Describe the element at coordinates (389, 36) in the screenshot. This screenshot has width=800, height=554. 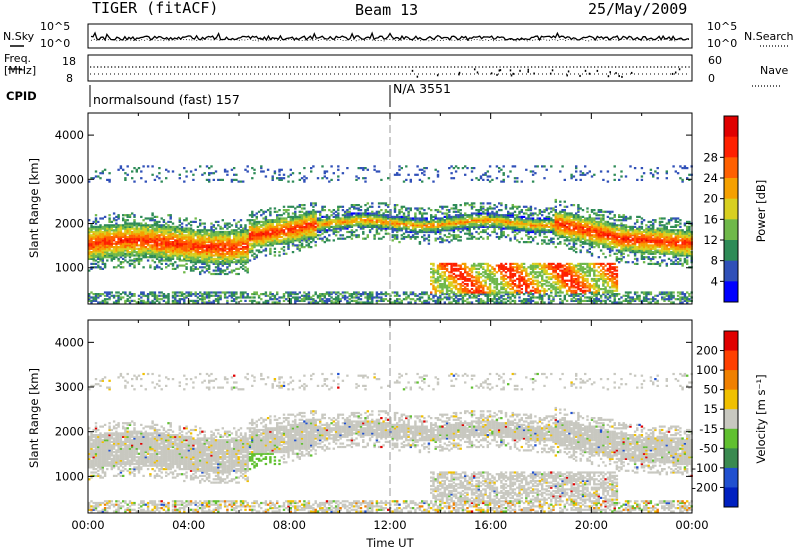
I see `noise-sky-trace` at that location.